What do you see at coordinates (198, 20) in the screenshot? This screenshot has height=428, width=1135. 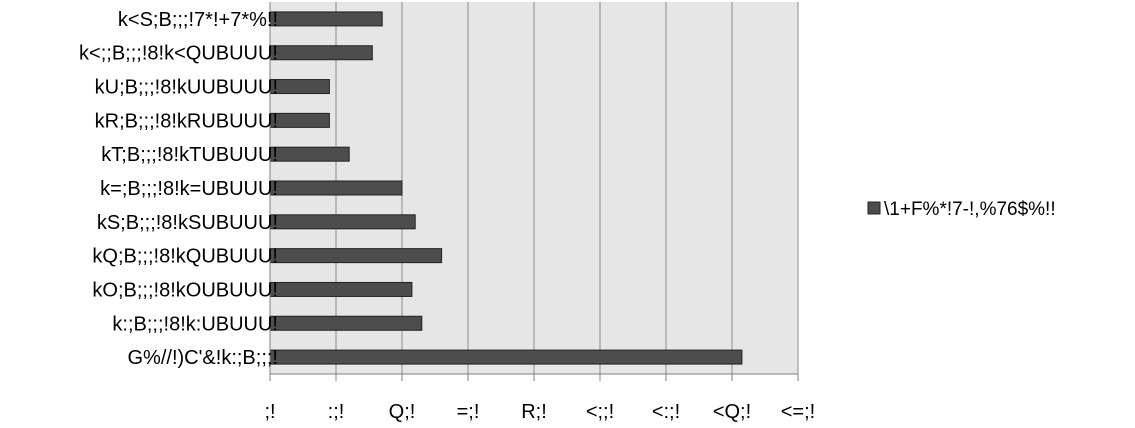 I see `category-label: k<S;B;;;!7*!+7*%!!` at bounding box center [198, 20].